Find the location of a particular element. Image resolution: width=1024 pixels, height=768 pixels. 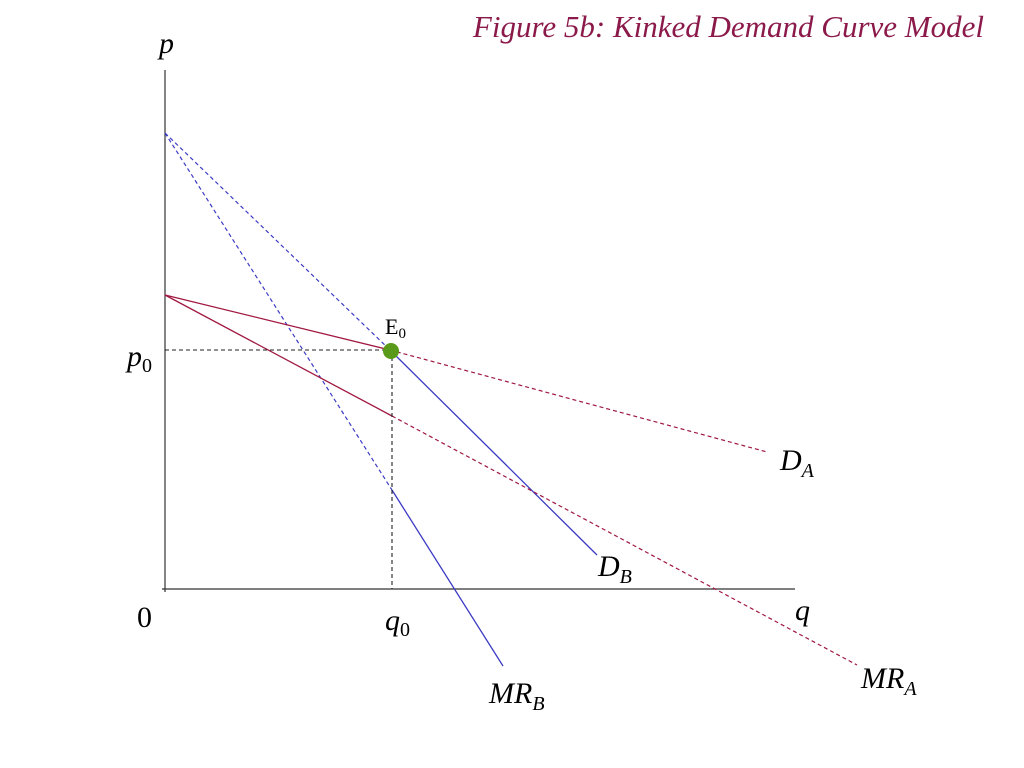

mr-a-dashed is located at coordinates (624, 540).